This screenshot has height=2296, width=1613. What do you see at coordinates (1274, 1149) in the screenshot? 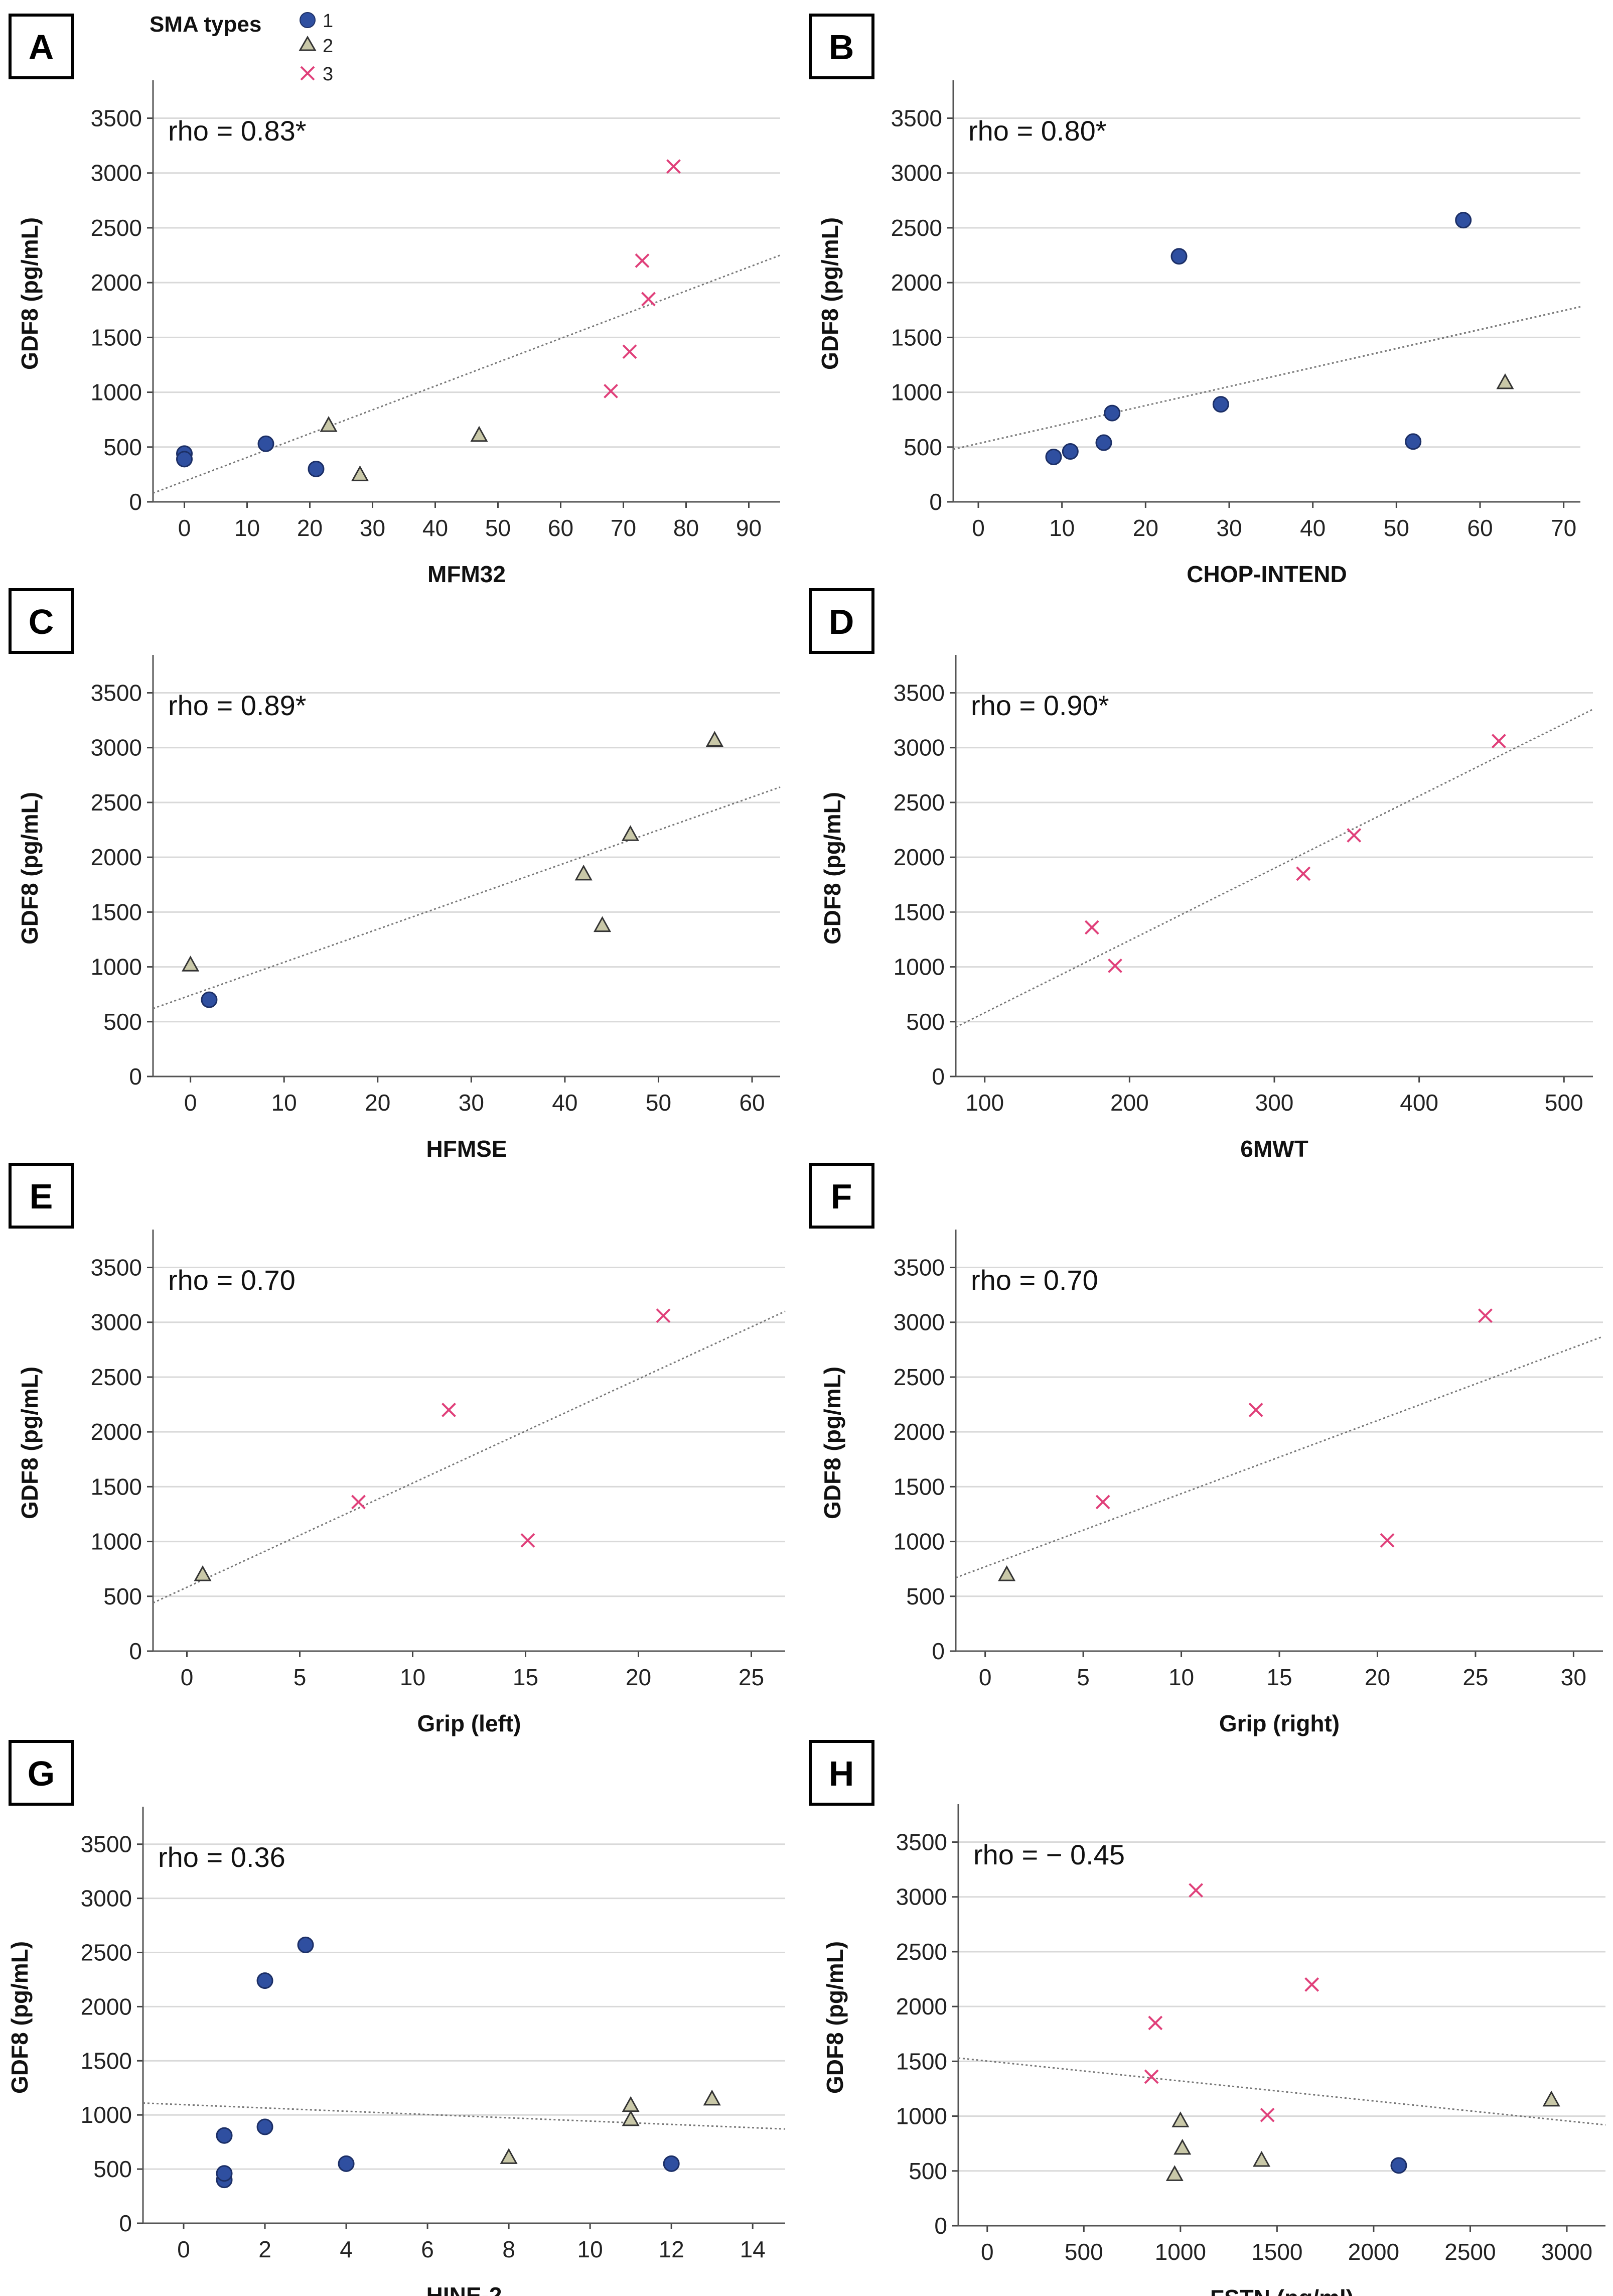
I see `x-axis-label: 6MWT` at bounding box center [1274, 1149].